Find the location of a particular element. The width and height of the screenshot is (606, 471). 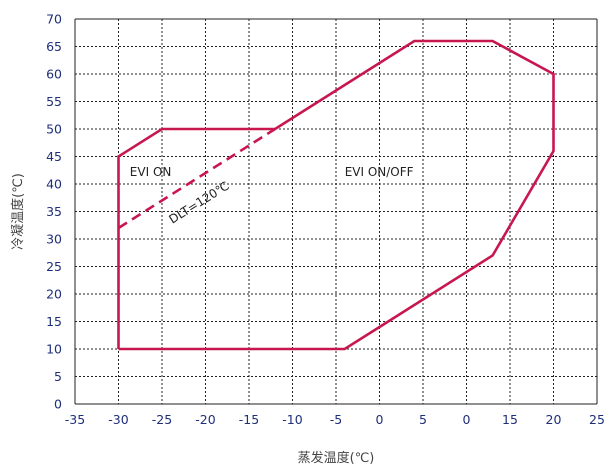

annotation-label: EVI ON/OFF is located at coordinates (379, 172).